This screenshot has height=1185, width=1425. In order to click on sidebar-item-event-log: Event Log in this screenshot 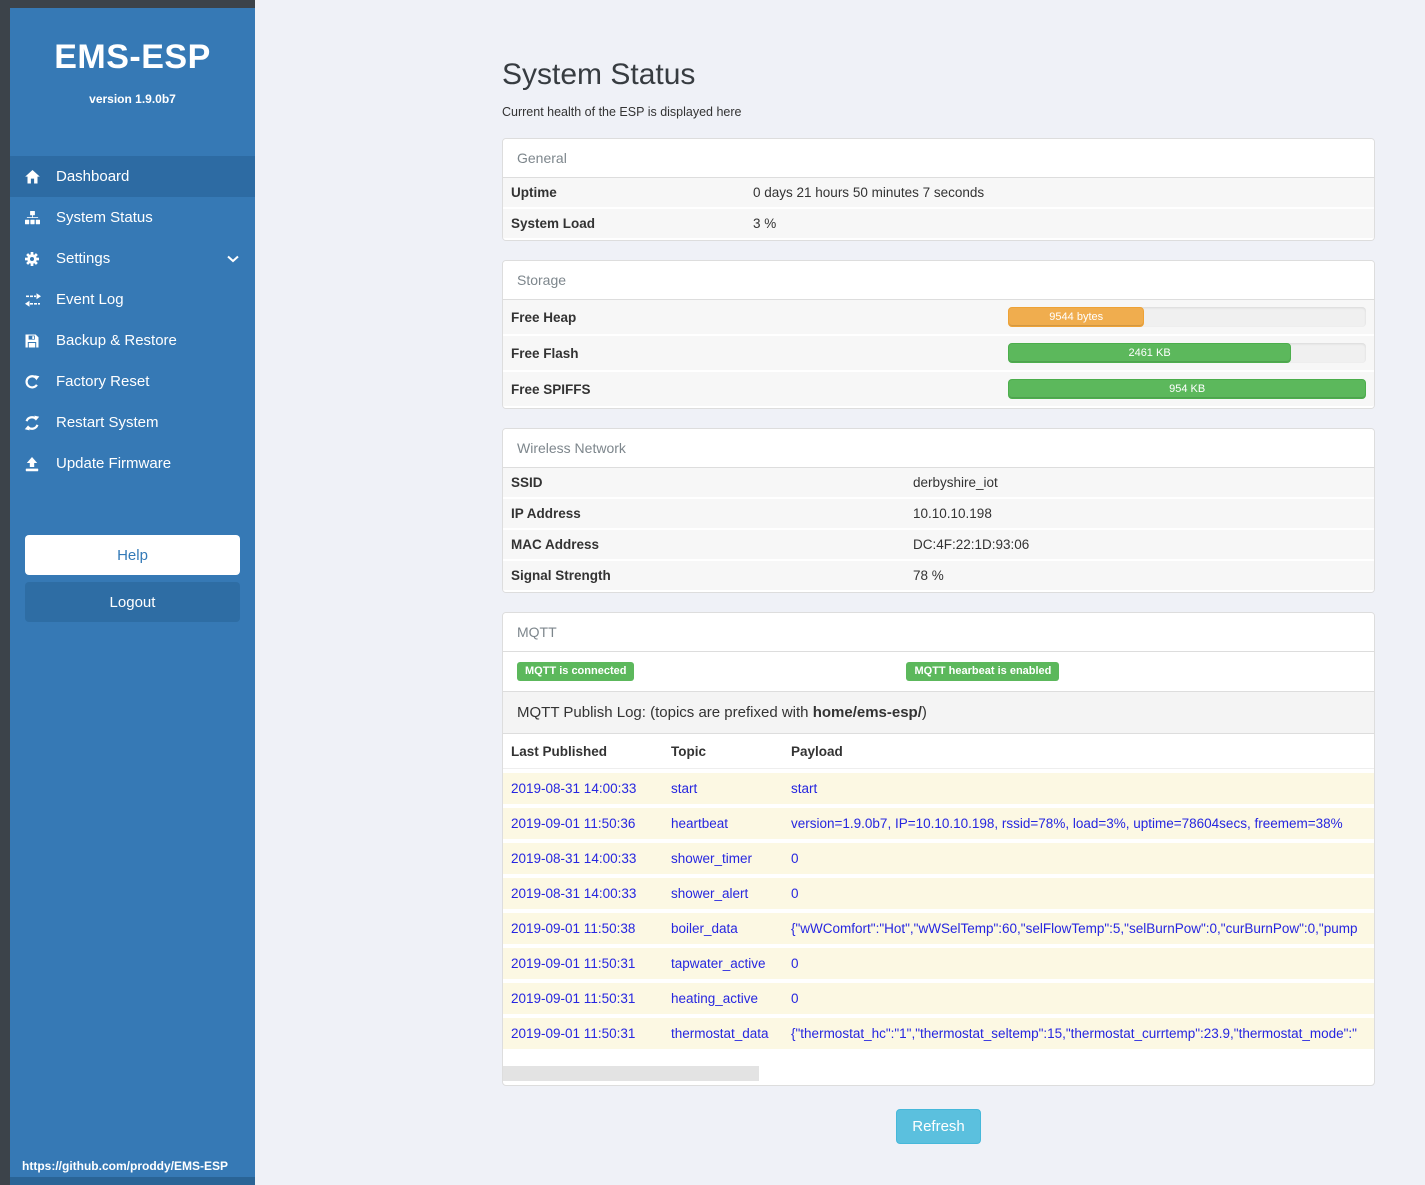, I will do `click(132, 299)`.